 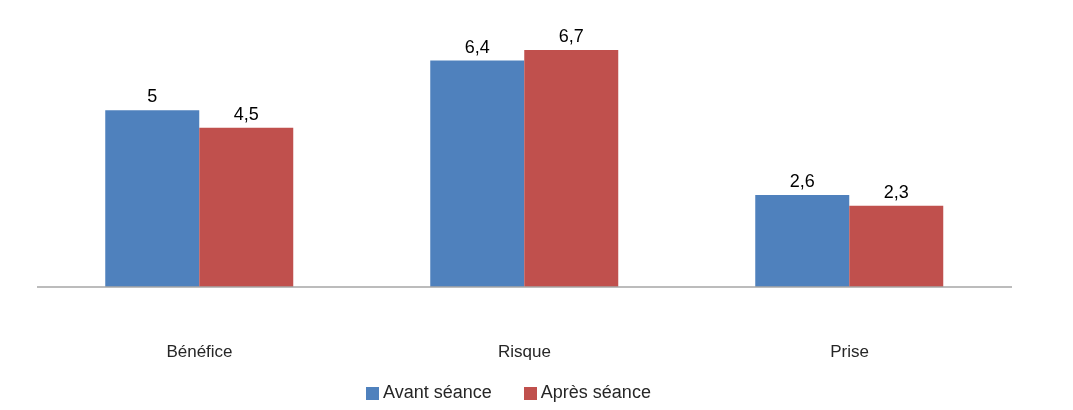 I want to click on legend-label: Après séance, so click(x=595, y=392).